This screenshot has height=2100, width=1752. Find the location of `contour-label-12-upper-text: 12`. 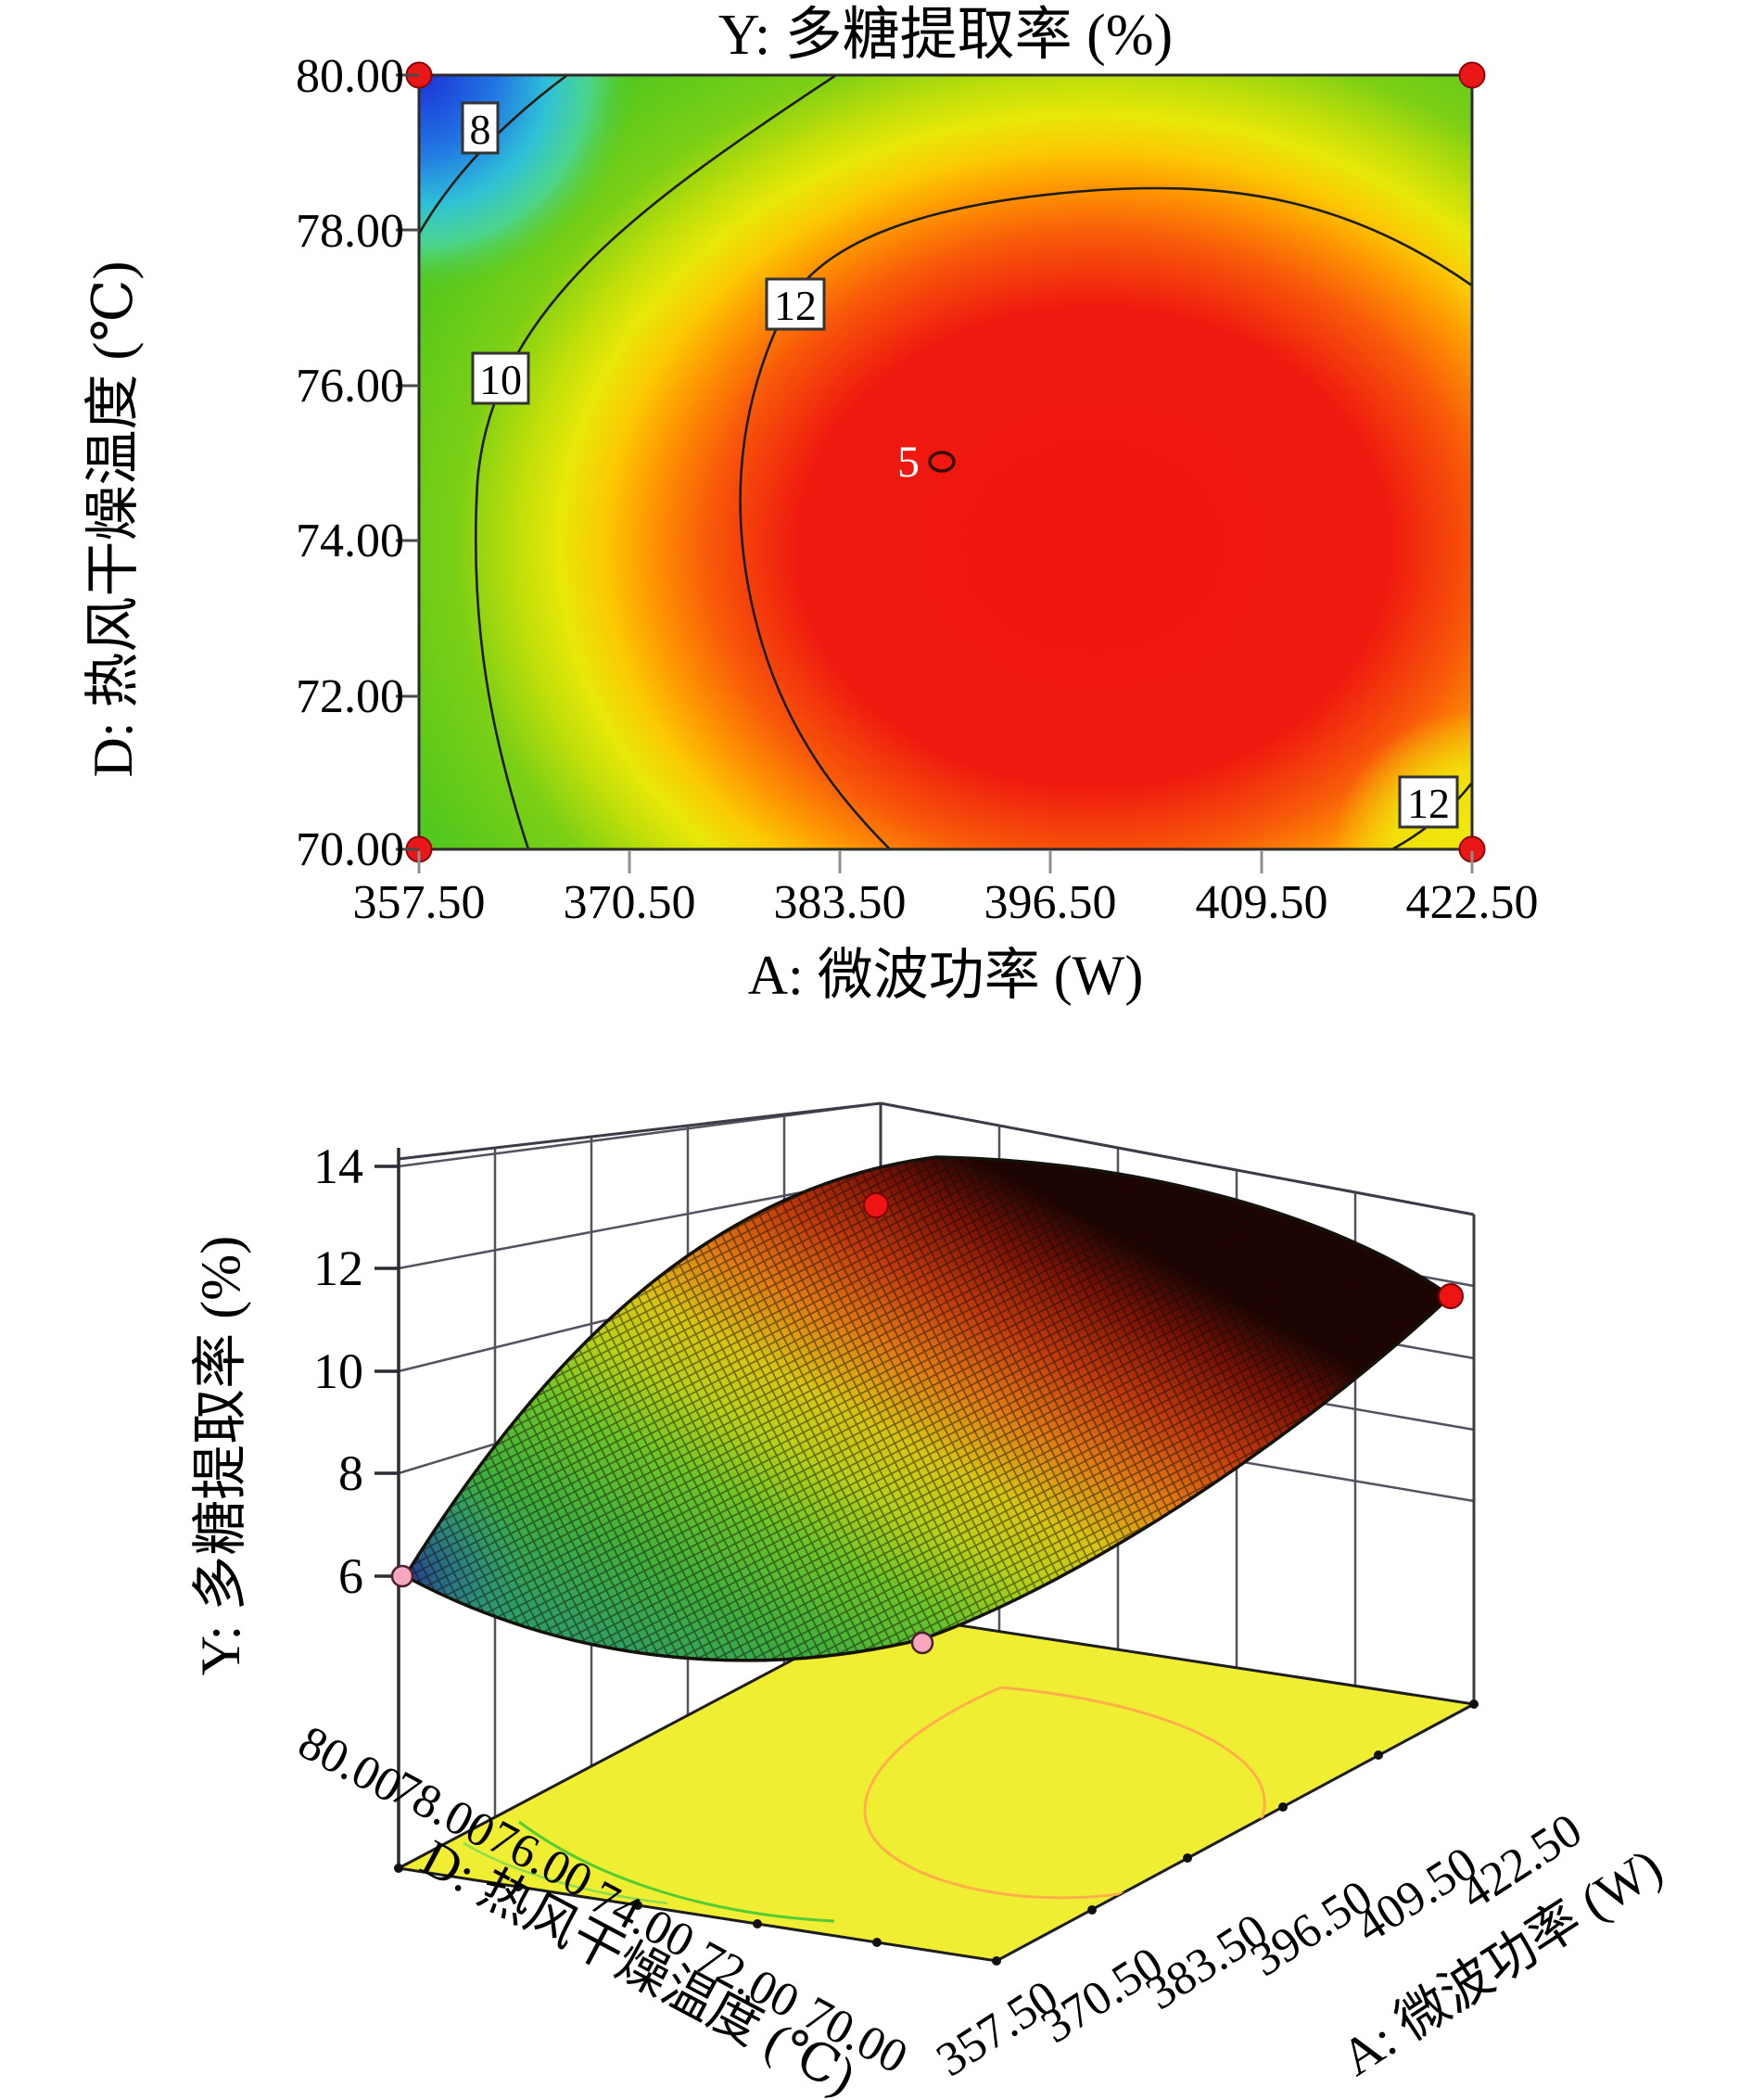

contour-label-12-upper-text: 12 is located at coordinates (795, 305).